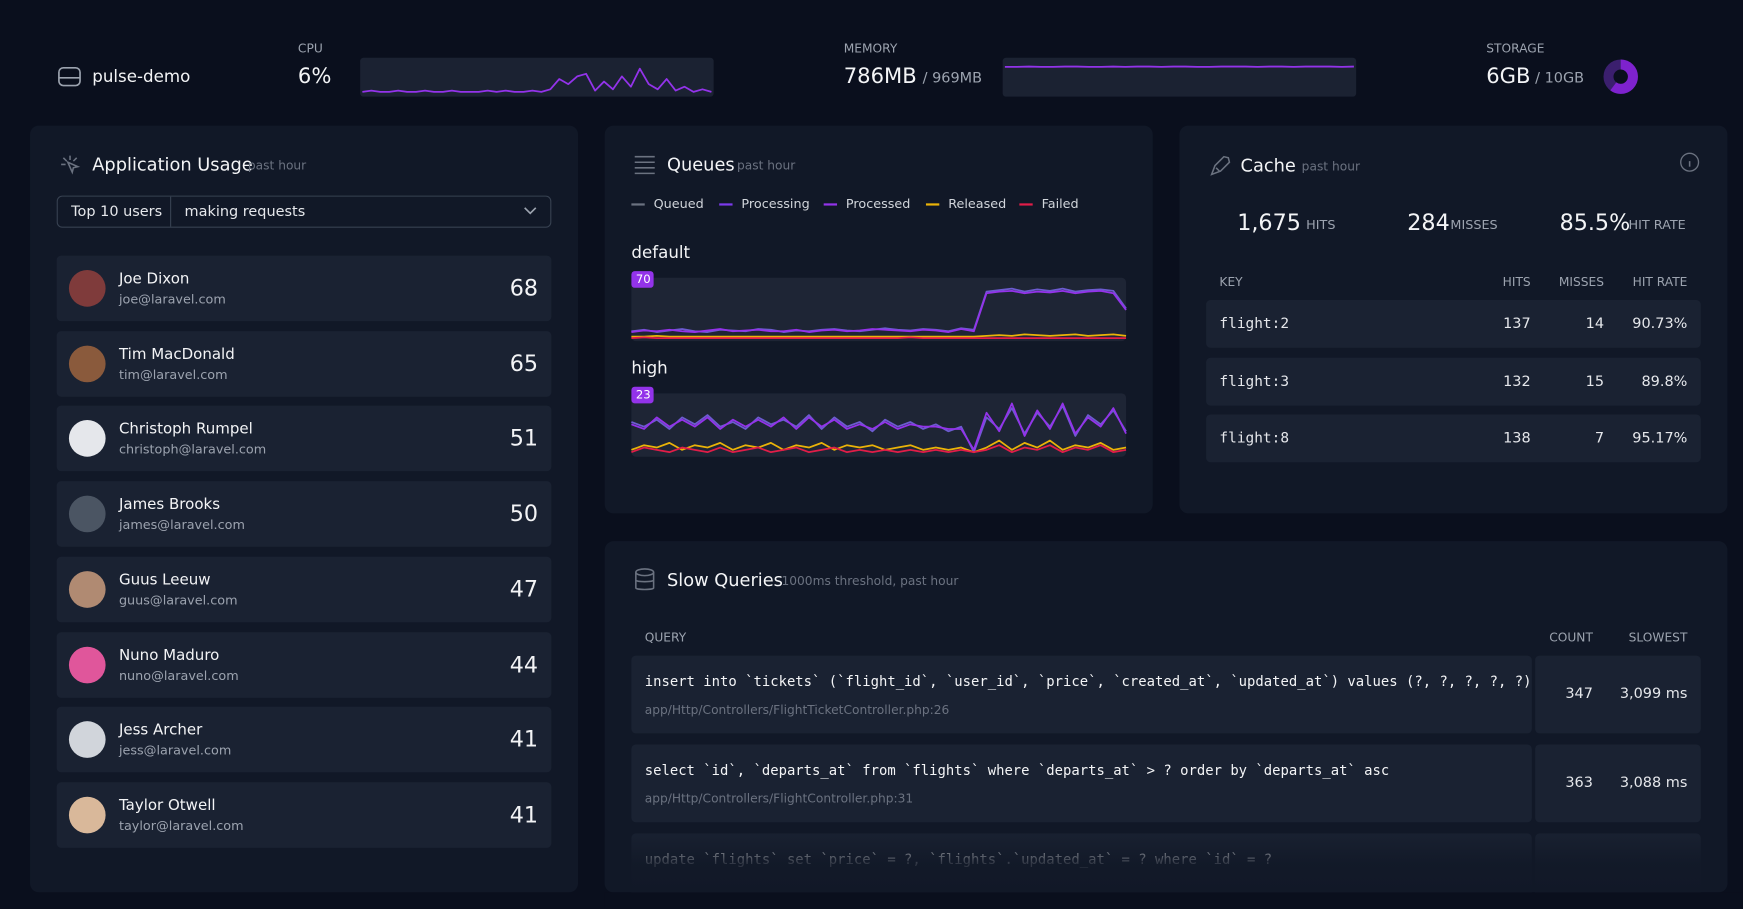  What do you see at coordinates (154, 278) in the screenshot?
I see `user-name: Joe Dixon` at bounding box center [154, 278].